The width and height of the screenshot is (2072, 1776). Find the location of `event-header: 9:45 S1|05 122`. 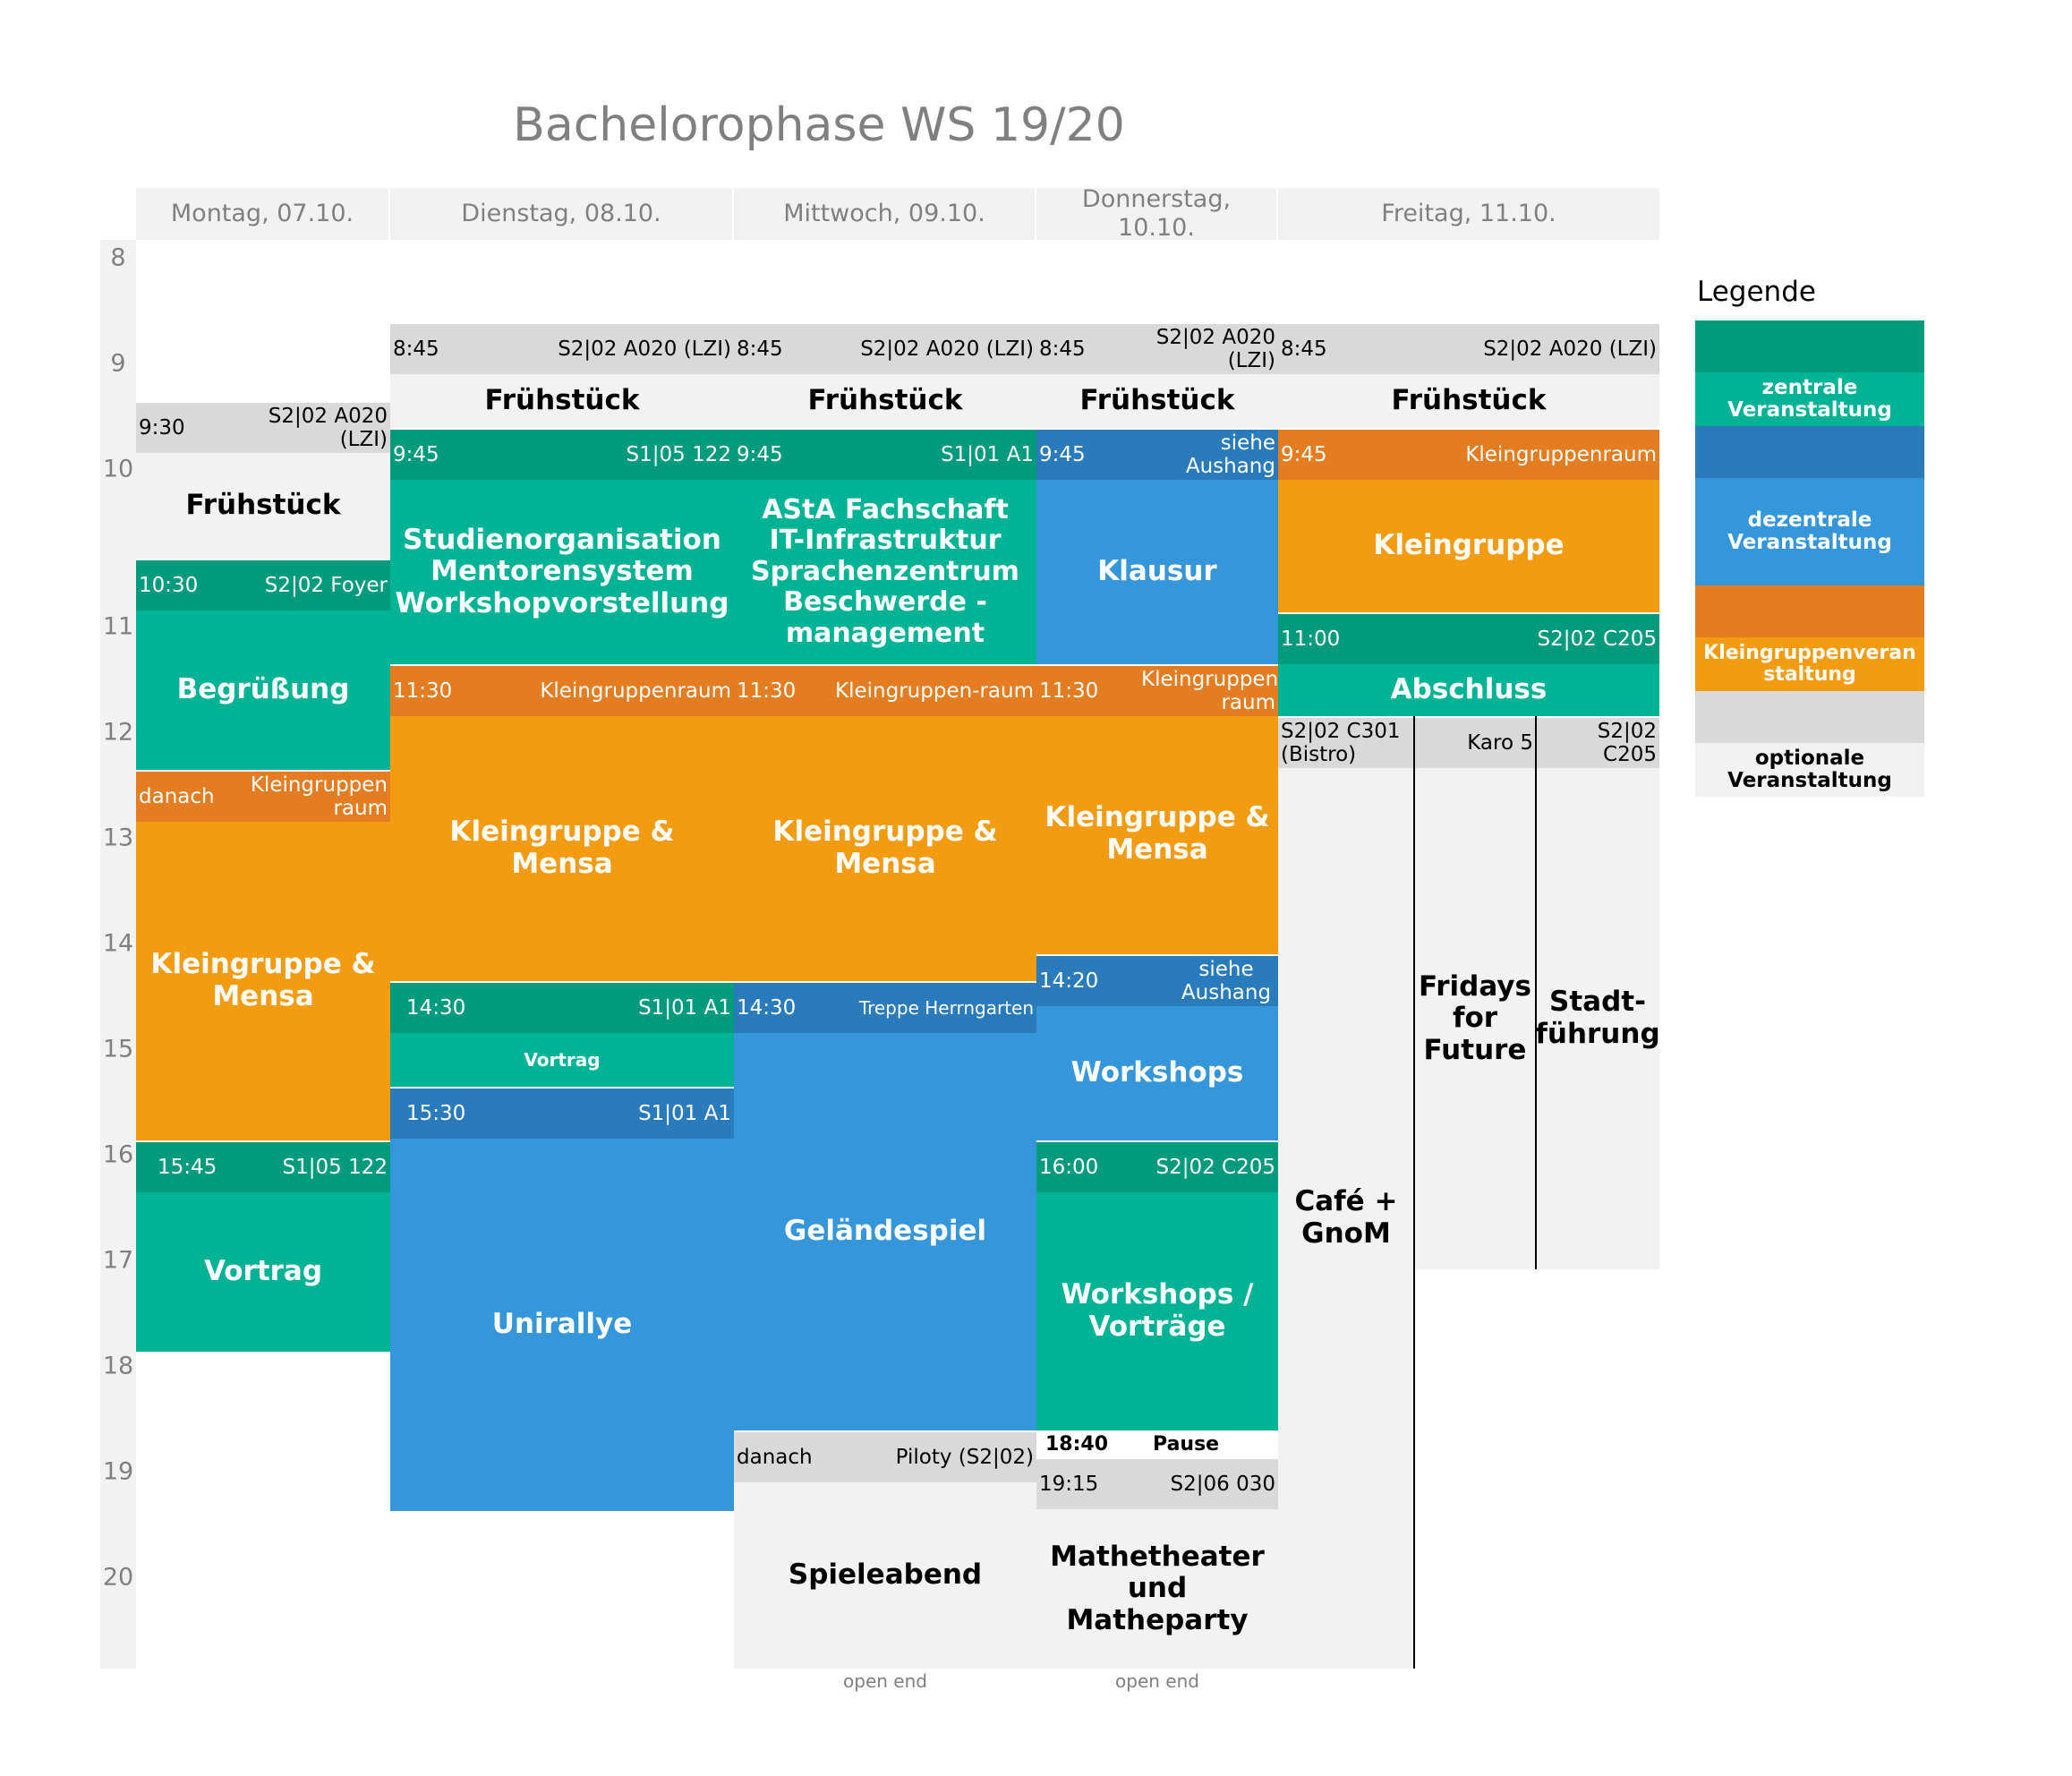

event-header: 9:45 S1|05 122 is located at coordinates (562, 454).